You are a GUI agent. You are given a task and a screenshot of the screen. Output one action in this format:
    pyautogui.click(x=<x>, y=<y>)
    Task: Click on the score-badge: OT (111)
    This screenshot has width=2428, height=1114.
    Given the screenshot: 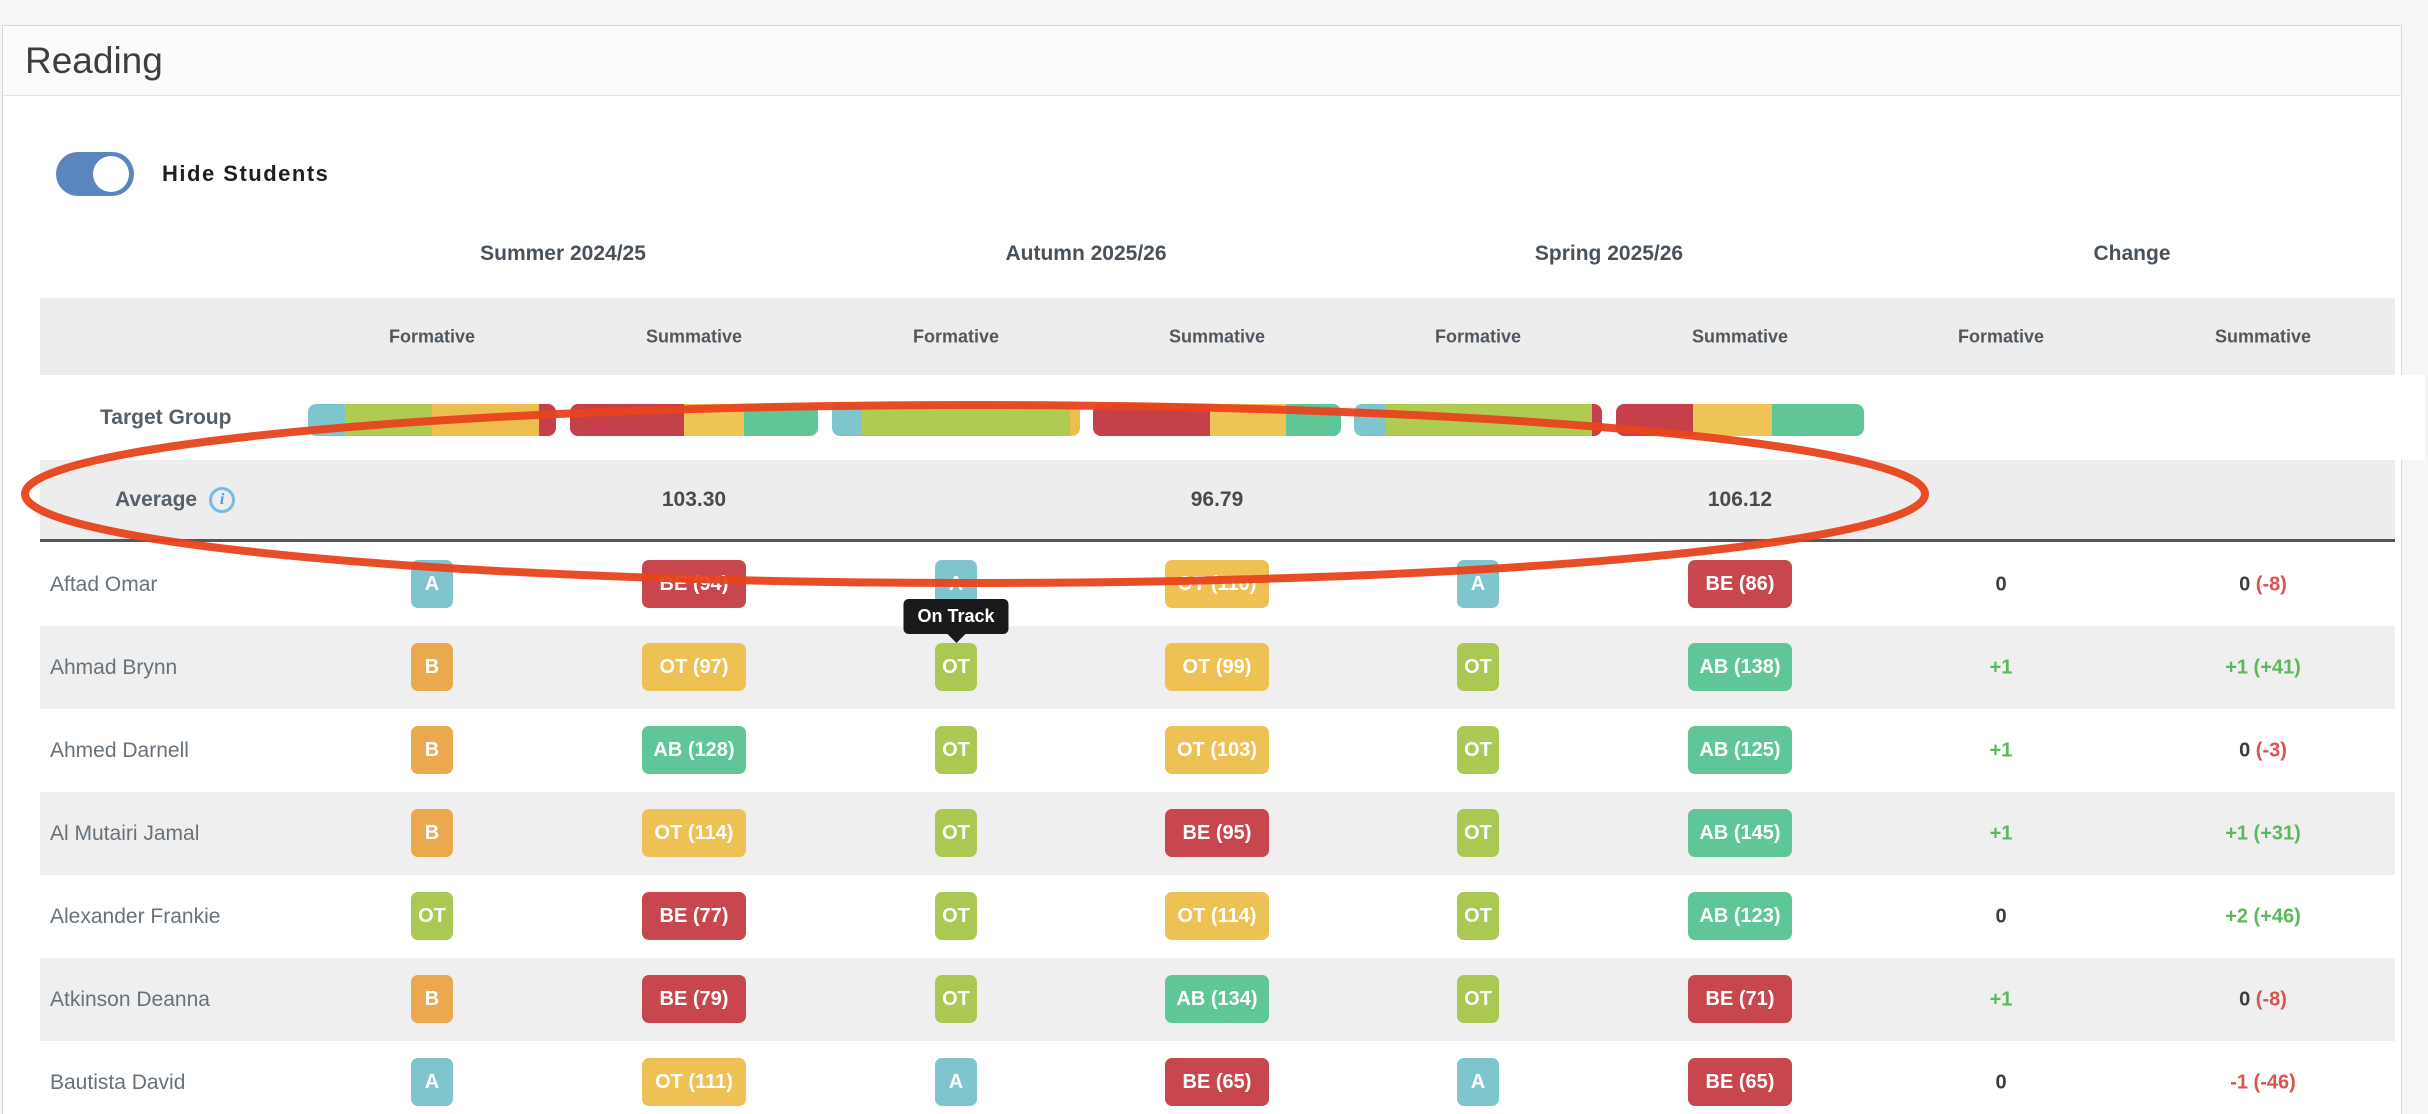 What is the action you would take?
    pyautogui.click(x=694, y=1082)
    